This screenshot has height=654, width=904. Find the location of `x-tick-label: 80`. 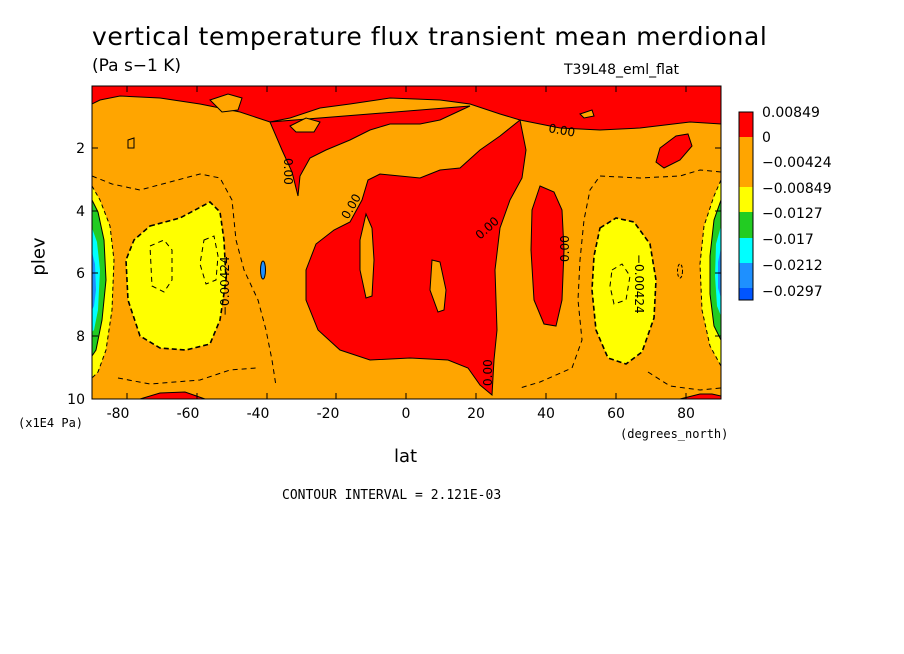

x-tick-label: 80 is located at coordinates (686, 414).